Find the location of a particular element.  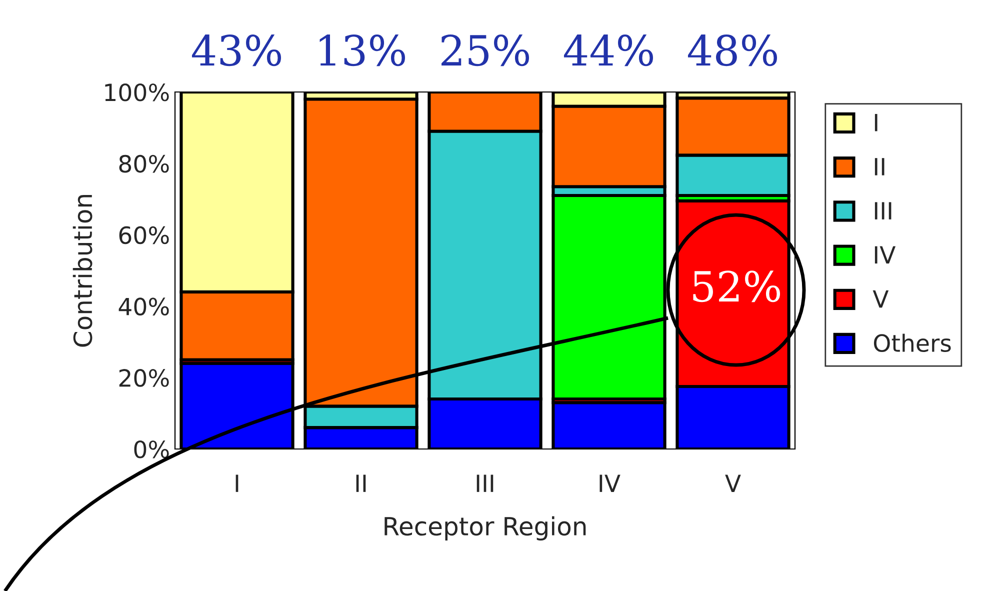

x-tick-label: II is located at coordinates (361, 483).